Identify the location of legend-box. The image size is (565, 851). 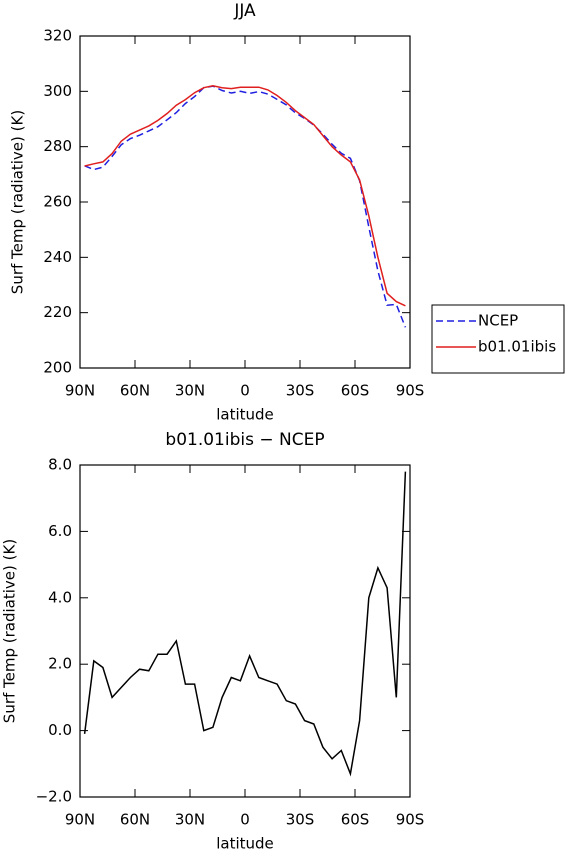
(498, 339).